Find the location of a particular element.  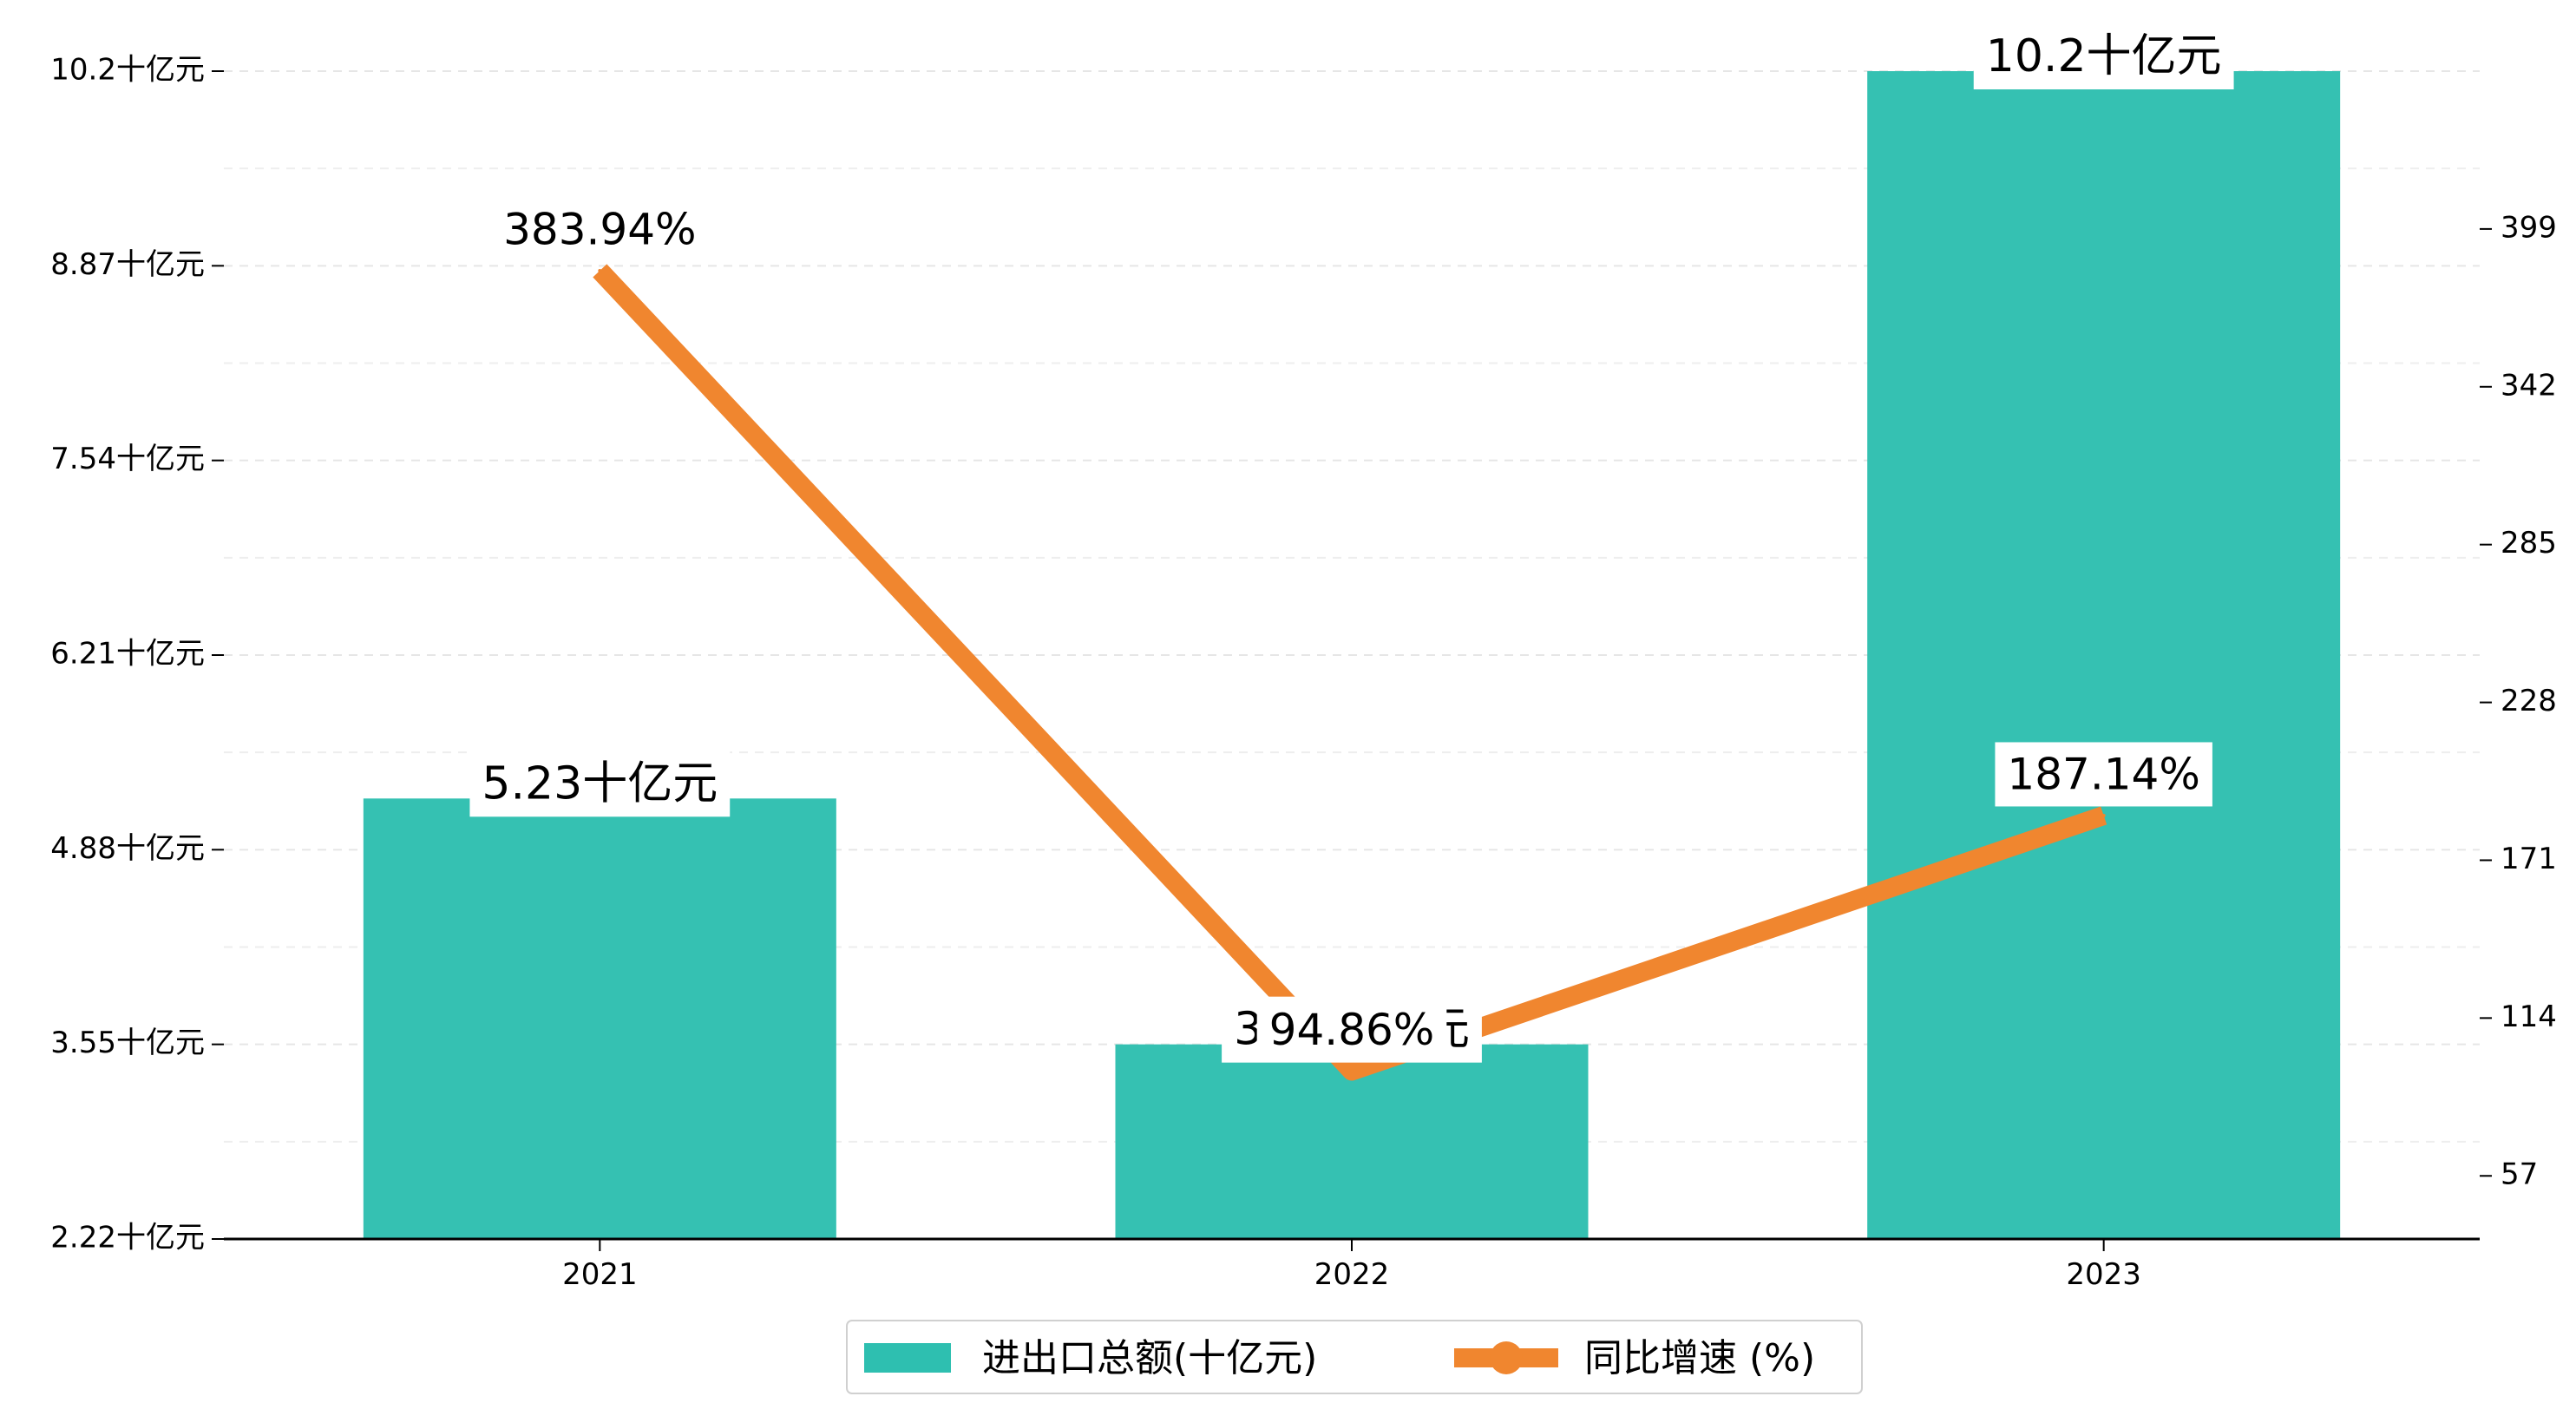

line-value-label: 94.86% is located at coordinates (1352, 1030).